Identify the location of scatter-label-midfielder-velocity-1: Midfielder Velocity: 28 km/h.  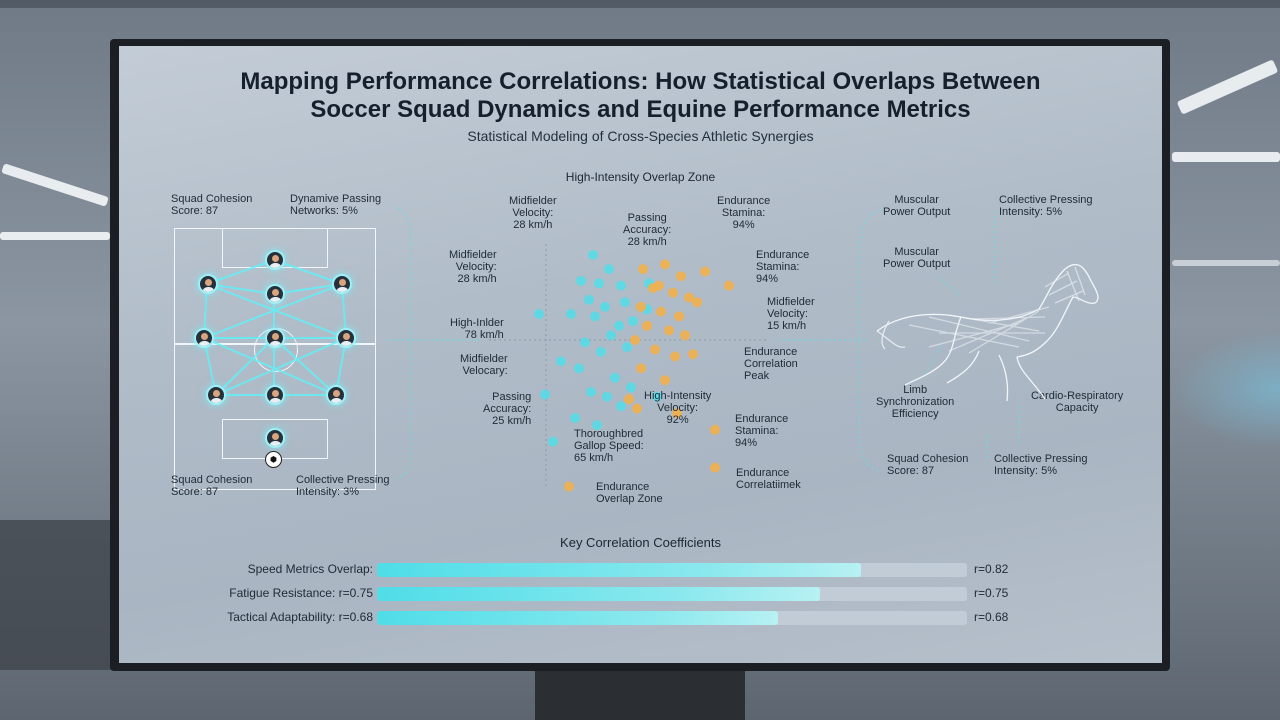
(533, 213).